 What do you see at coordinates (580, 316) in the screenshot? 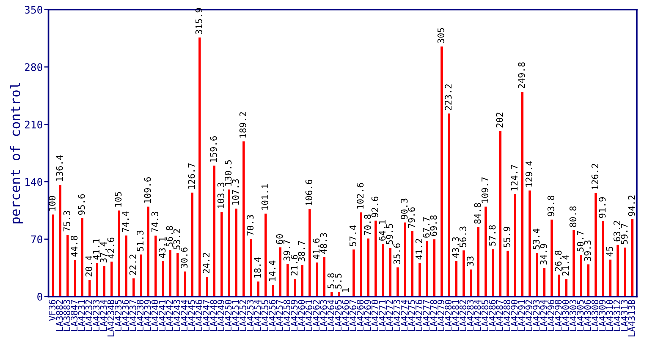
I see `x-tick-label: LA4305` at bounding box center [580, 316].